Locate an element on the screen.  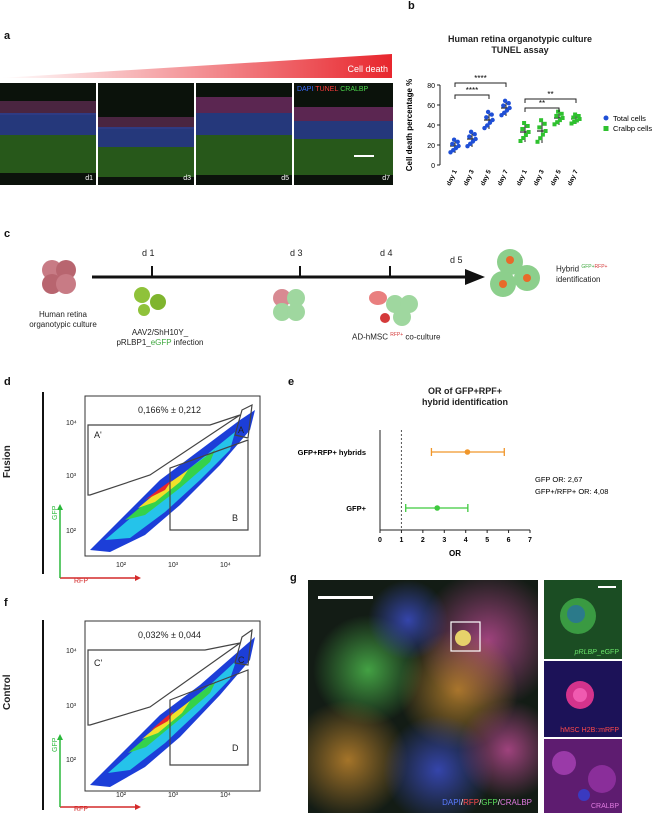
or-note-hybrid: GFP+/RFP+ OR: 4,08 is located at coordinates (571, 491).